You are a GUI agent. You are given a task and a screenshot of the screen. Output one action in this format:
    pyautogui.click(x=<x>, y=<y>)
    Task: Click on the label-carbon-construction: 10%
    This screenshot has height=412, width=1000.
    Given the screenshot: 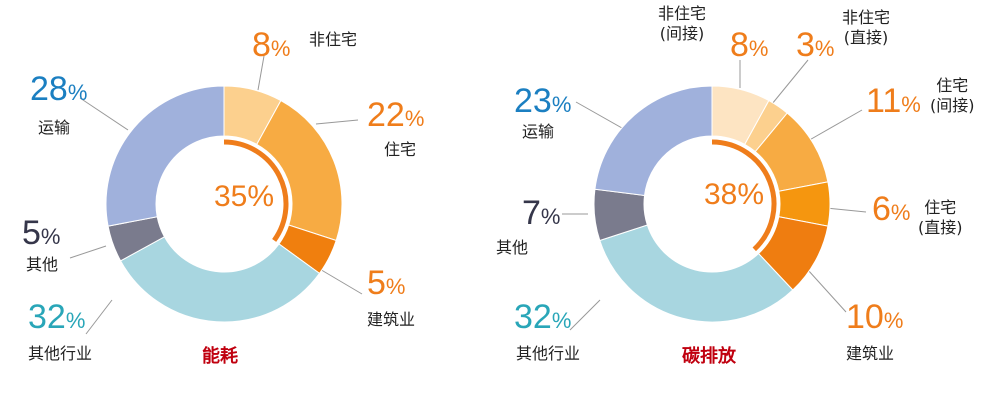 What is the action you would take?
    pyautogui.click(x=874, y=319)
    